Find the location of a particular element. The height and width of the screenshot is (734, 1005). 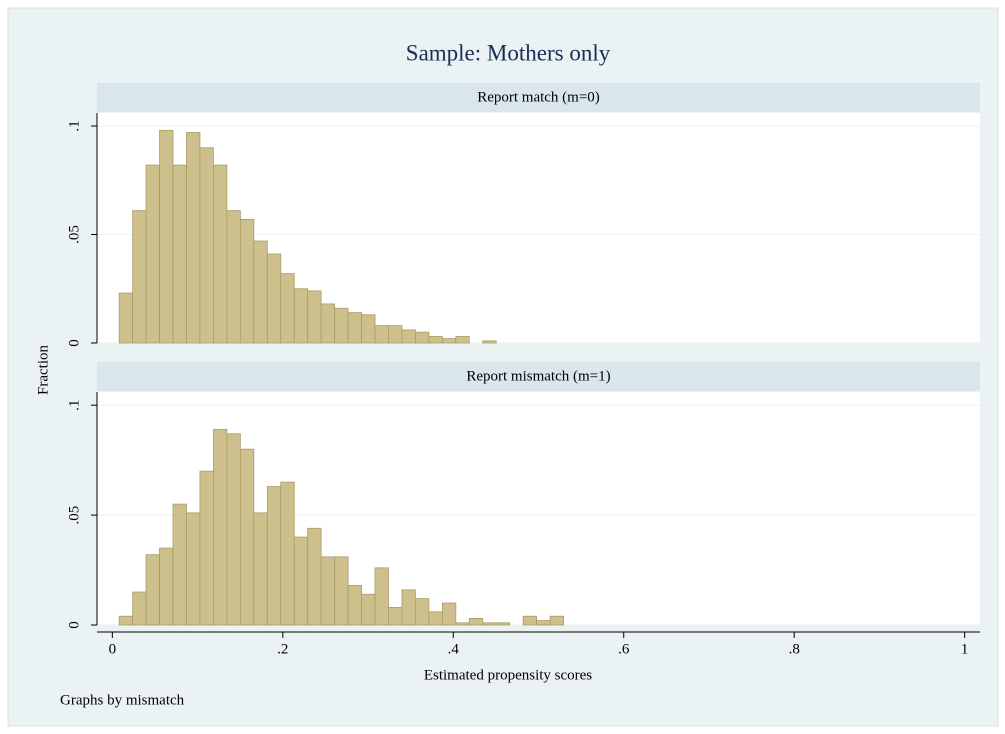

x-tick-label: 0 is located at coordinates (113, 649).